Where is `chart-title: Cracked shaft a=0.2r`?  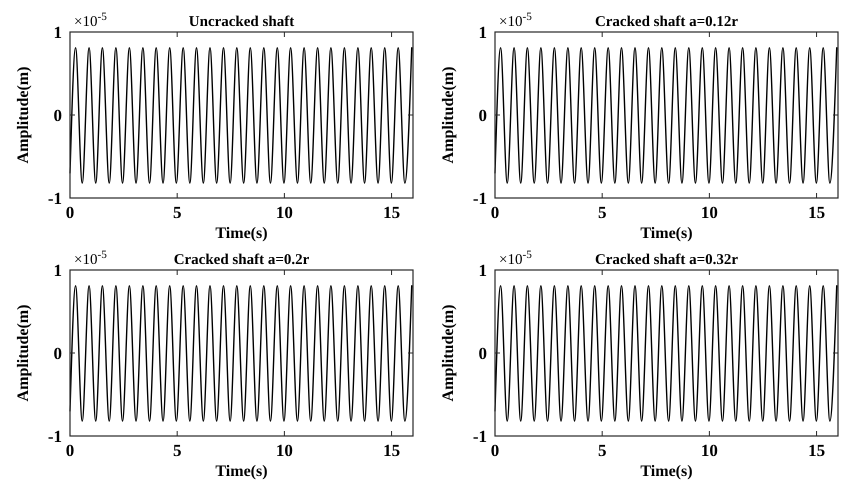 chart-title: Cracked shaft a=0.2r is located at coordinates (242, 260).